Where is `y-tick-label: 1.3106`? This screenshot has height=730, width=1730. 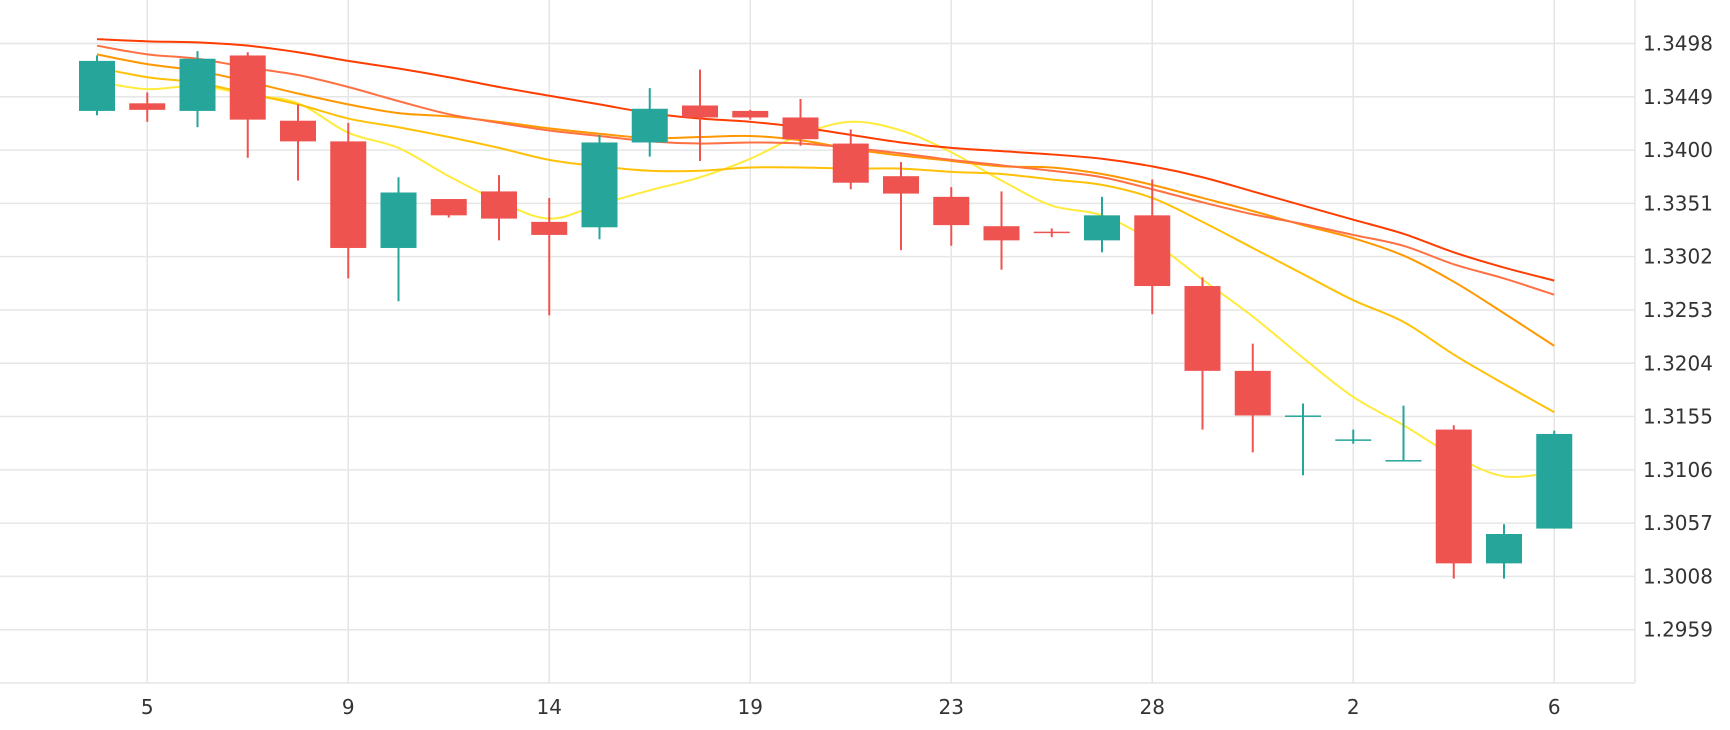 y-tick-label: 1.3106 is located at coordinates (1678, 470).